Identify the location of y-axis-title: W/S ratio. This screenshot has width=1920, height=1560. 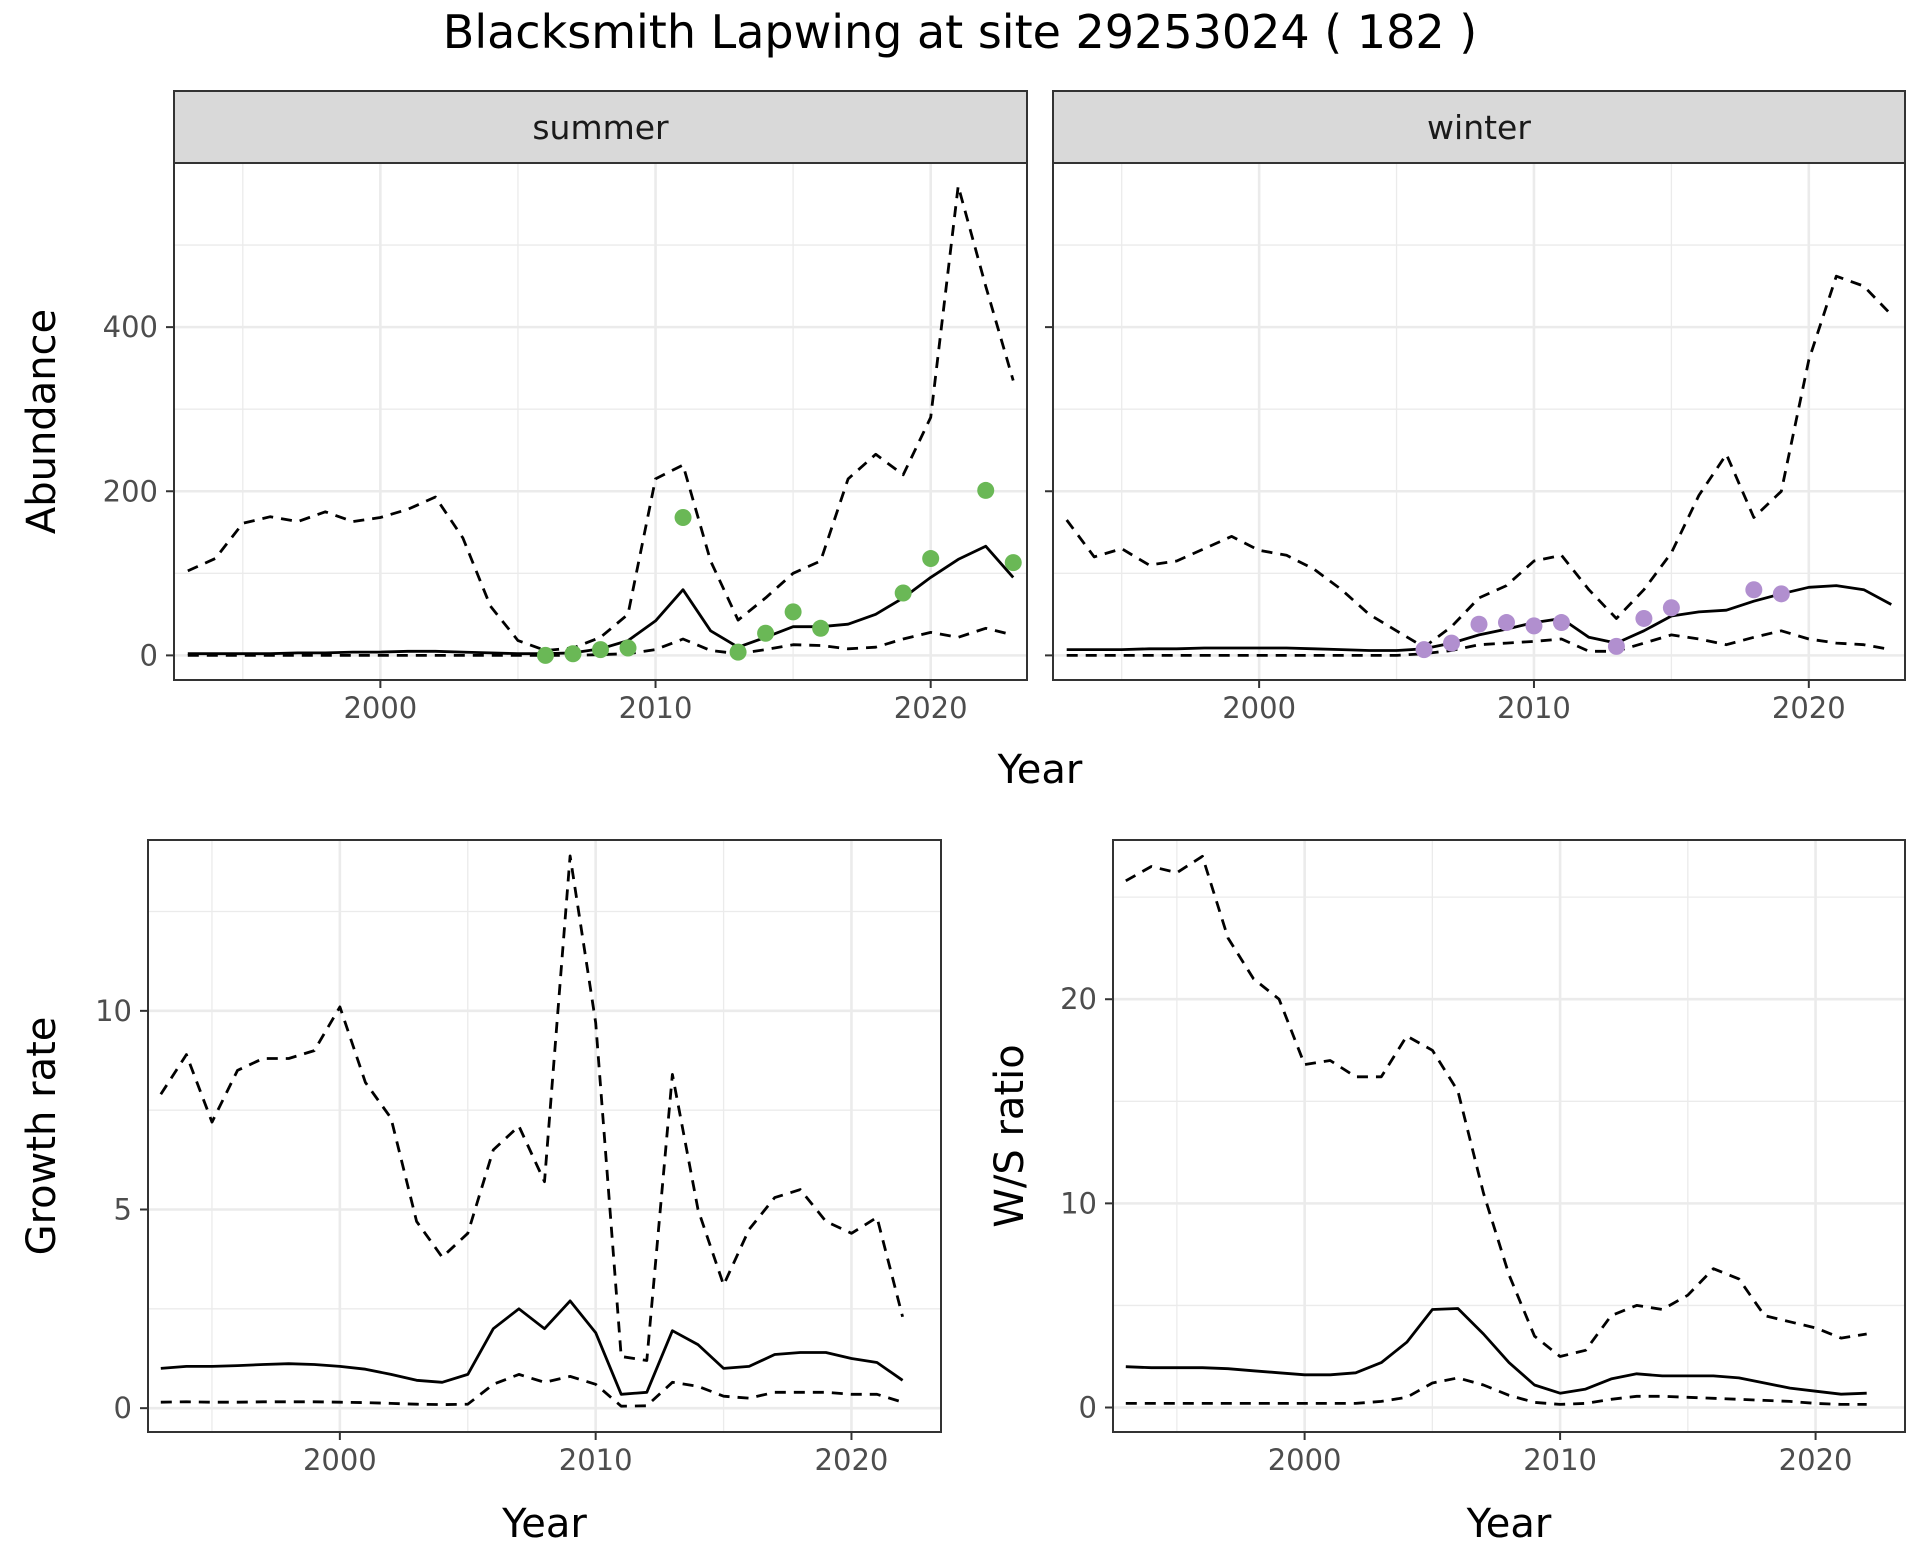
(1010, 1135).